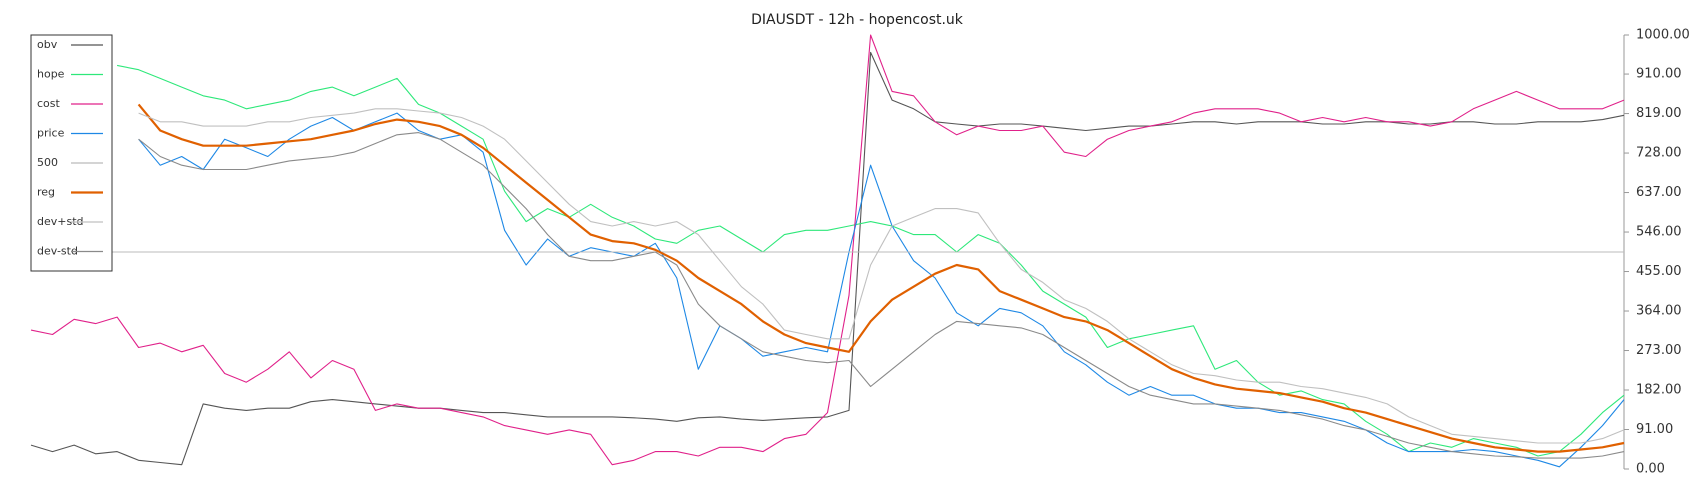 This screenshot has width=1700, height=500. What do you see at coordinates (1659, 232) in the screenshot?
I see `y-tick-label: 546.00` at bounding box center [1659, 232].